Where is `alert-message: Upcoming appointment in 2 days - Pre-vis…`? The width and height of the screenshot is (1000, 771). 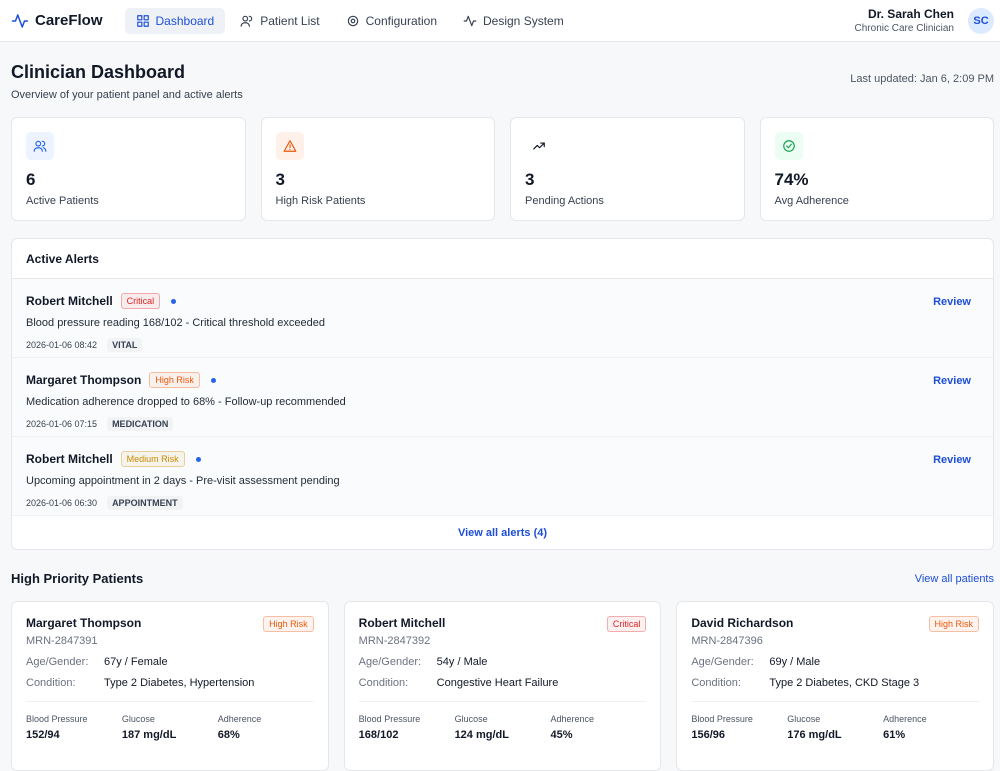 alert-message: Upcoming appointment in 2 days - Pre-vis… is located at coordinates (183, 481).